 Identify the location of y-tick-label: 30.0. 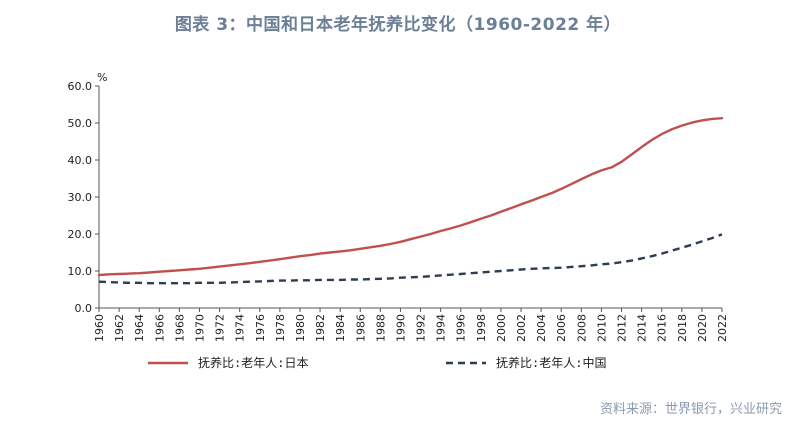
(80, 197).